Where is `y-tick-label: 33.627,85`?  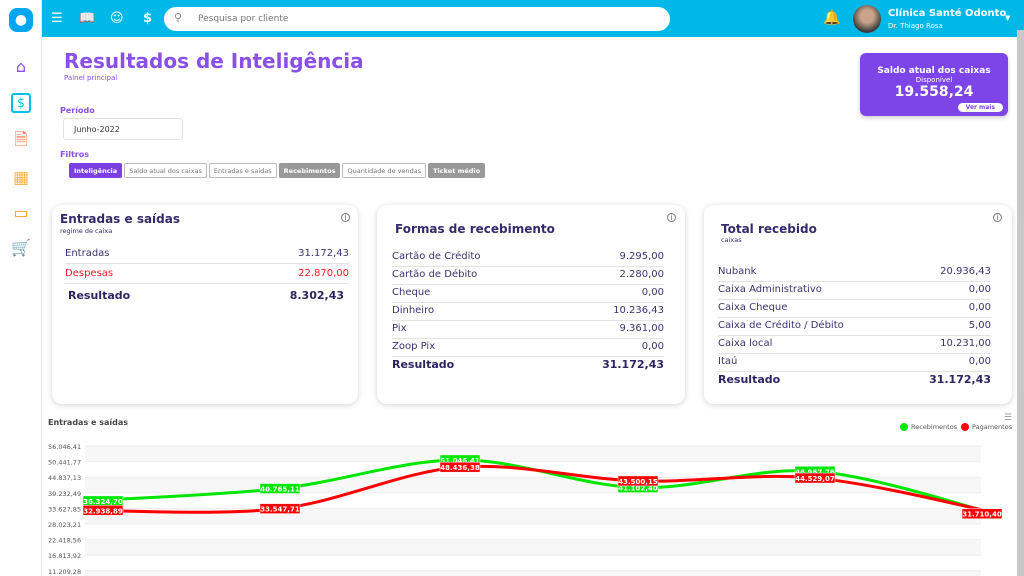
y-tick-label: 33.627,85 is located at coordinates (64, 509).